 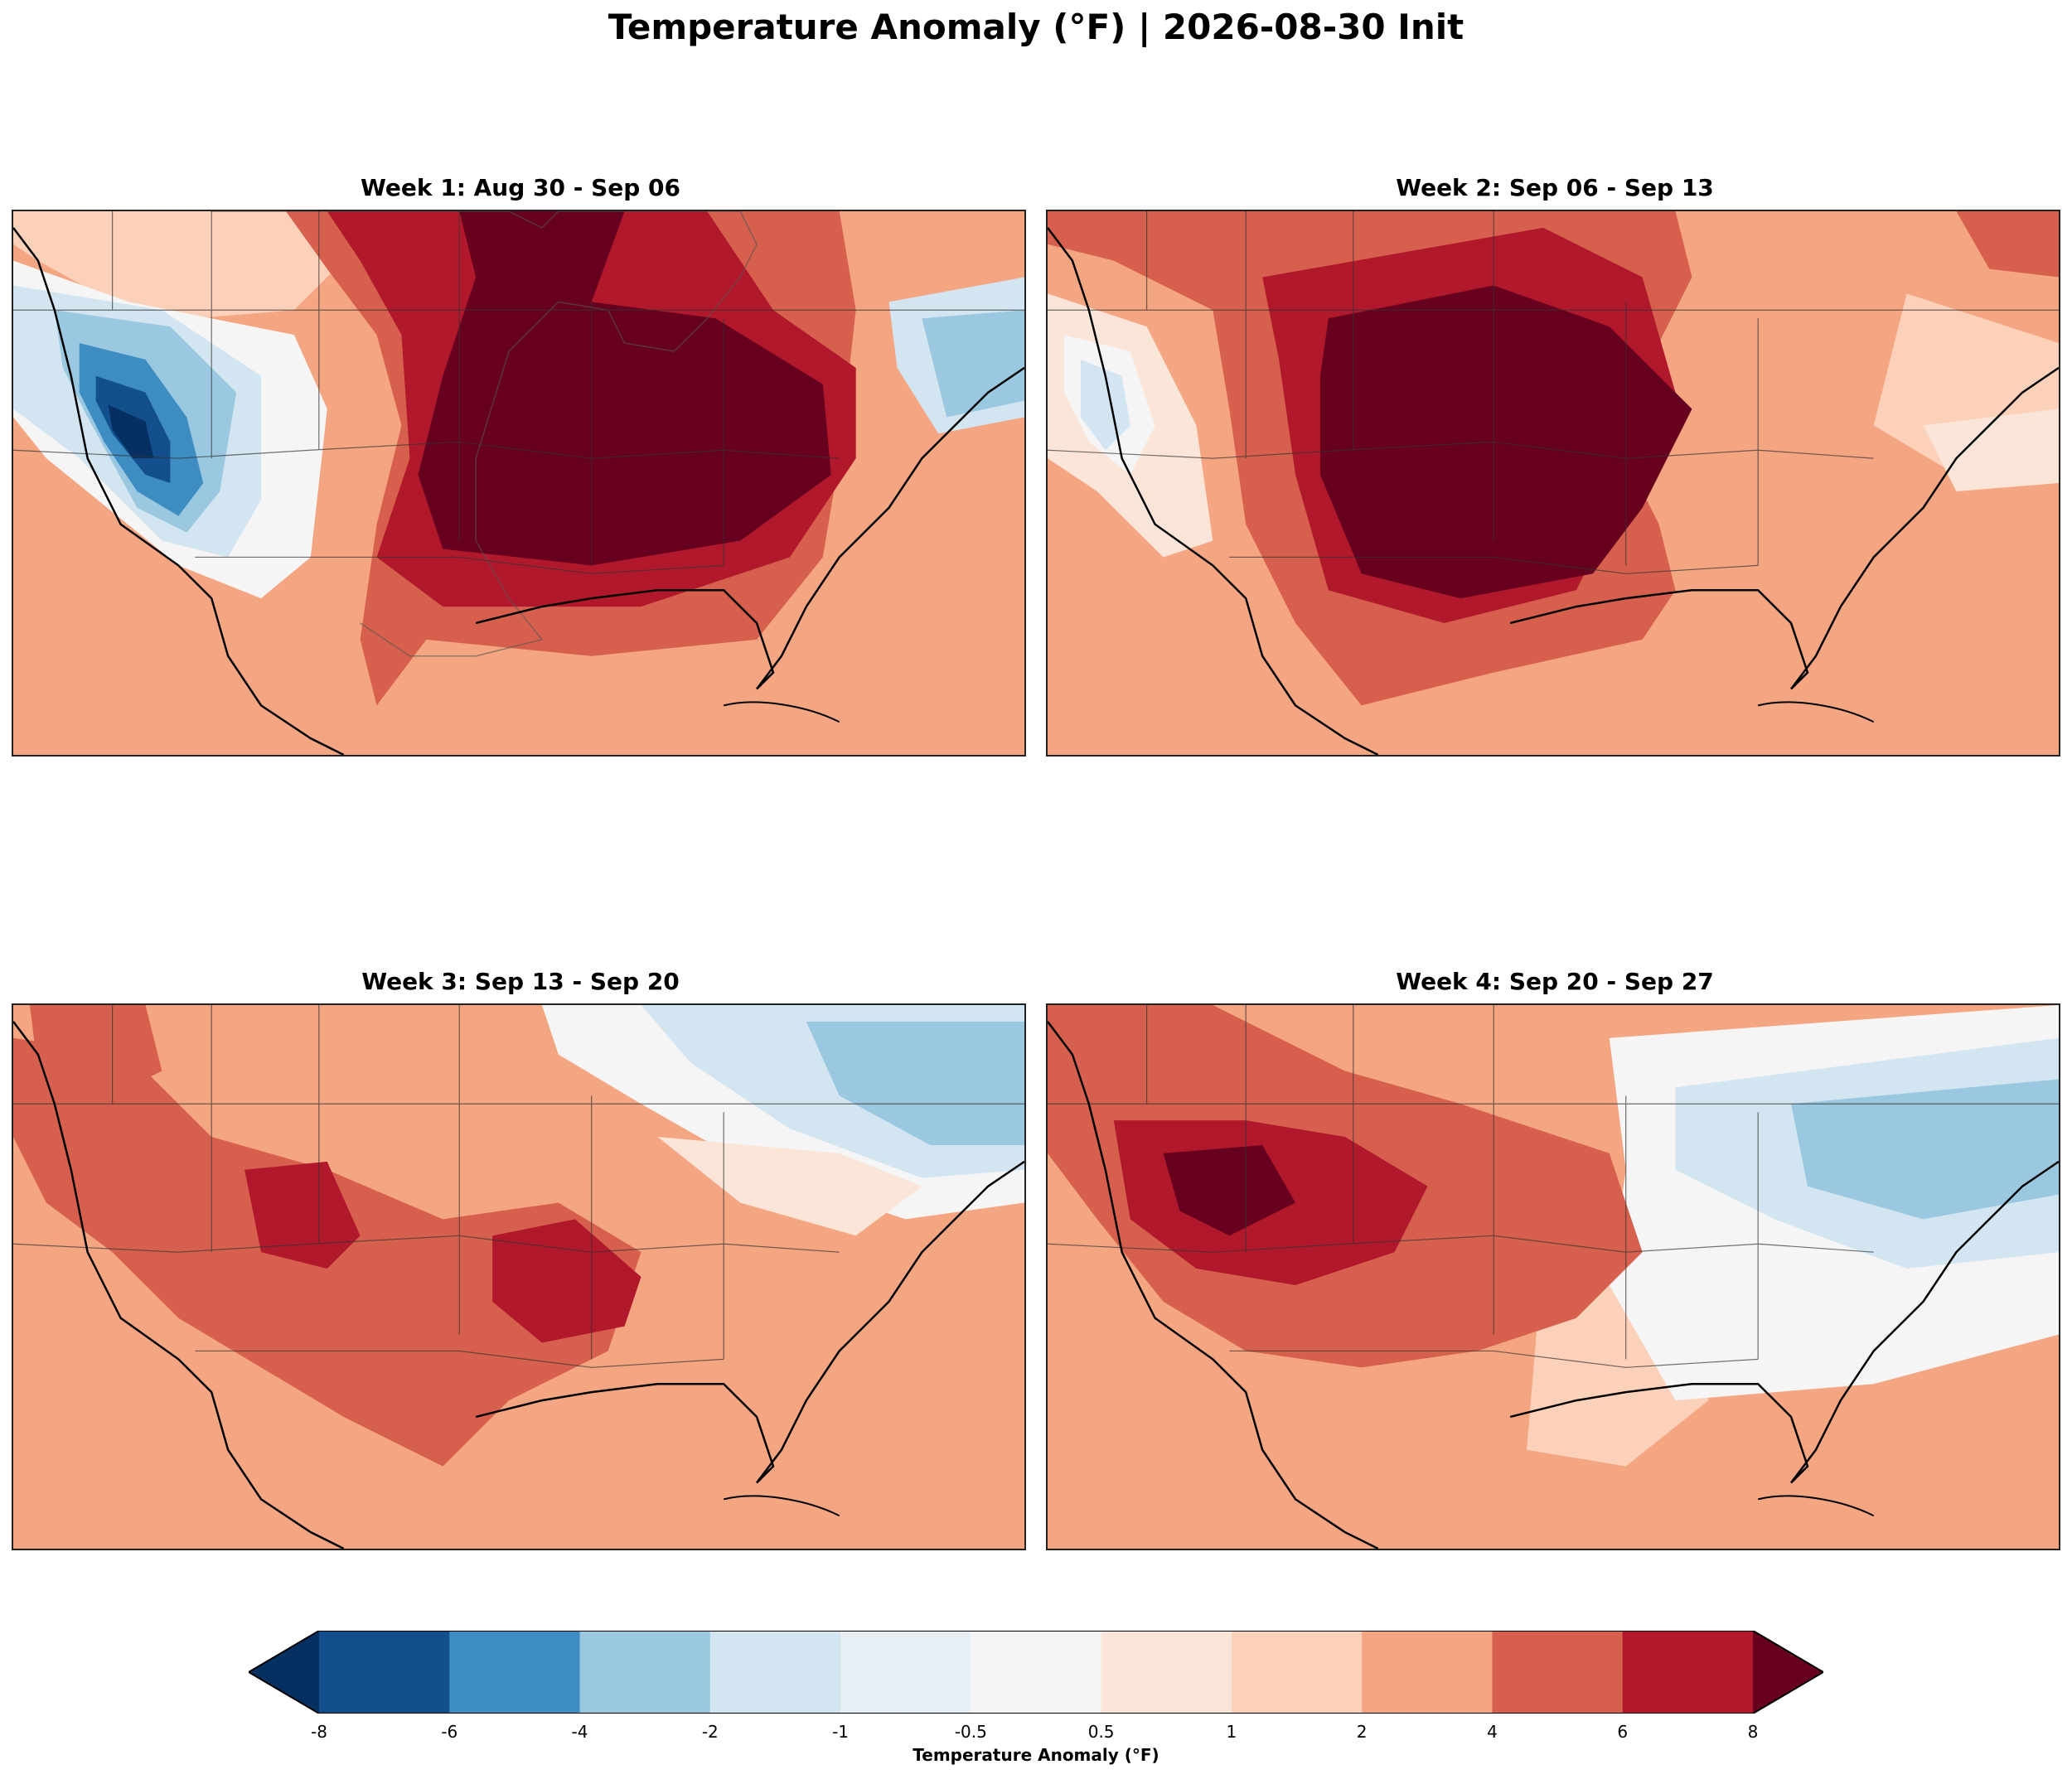 What do you see at coordinates (841, 1732) in the screenshot?
I see `colorbar-tick-label: -1` at bounding box center [841, 1732].